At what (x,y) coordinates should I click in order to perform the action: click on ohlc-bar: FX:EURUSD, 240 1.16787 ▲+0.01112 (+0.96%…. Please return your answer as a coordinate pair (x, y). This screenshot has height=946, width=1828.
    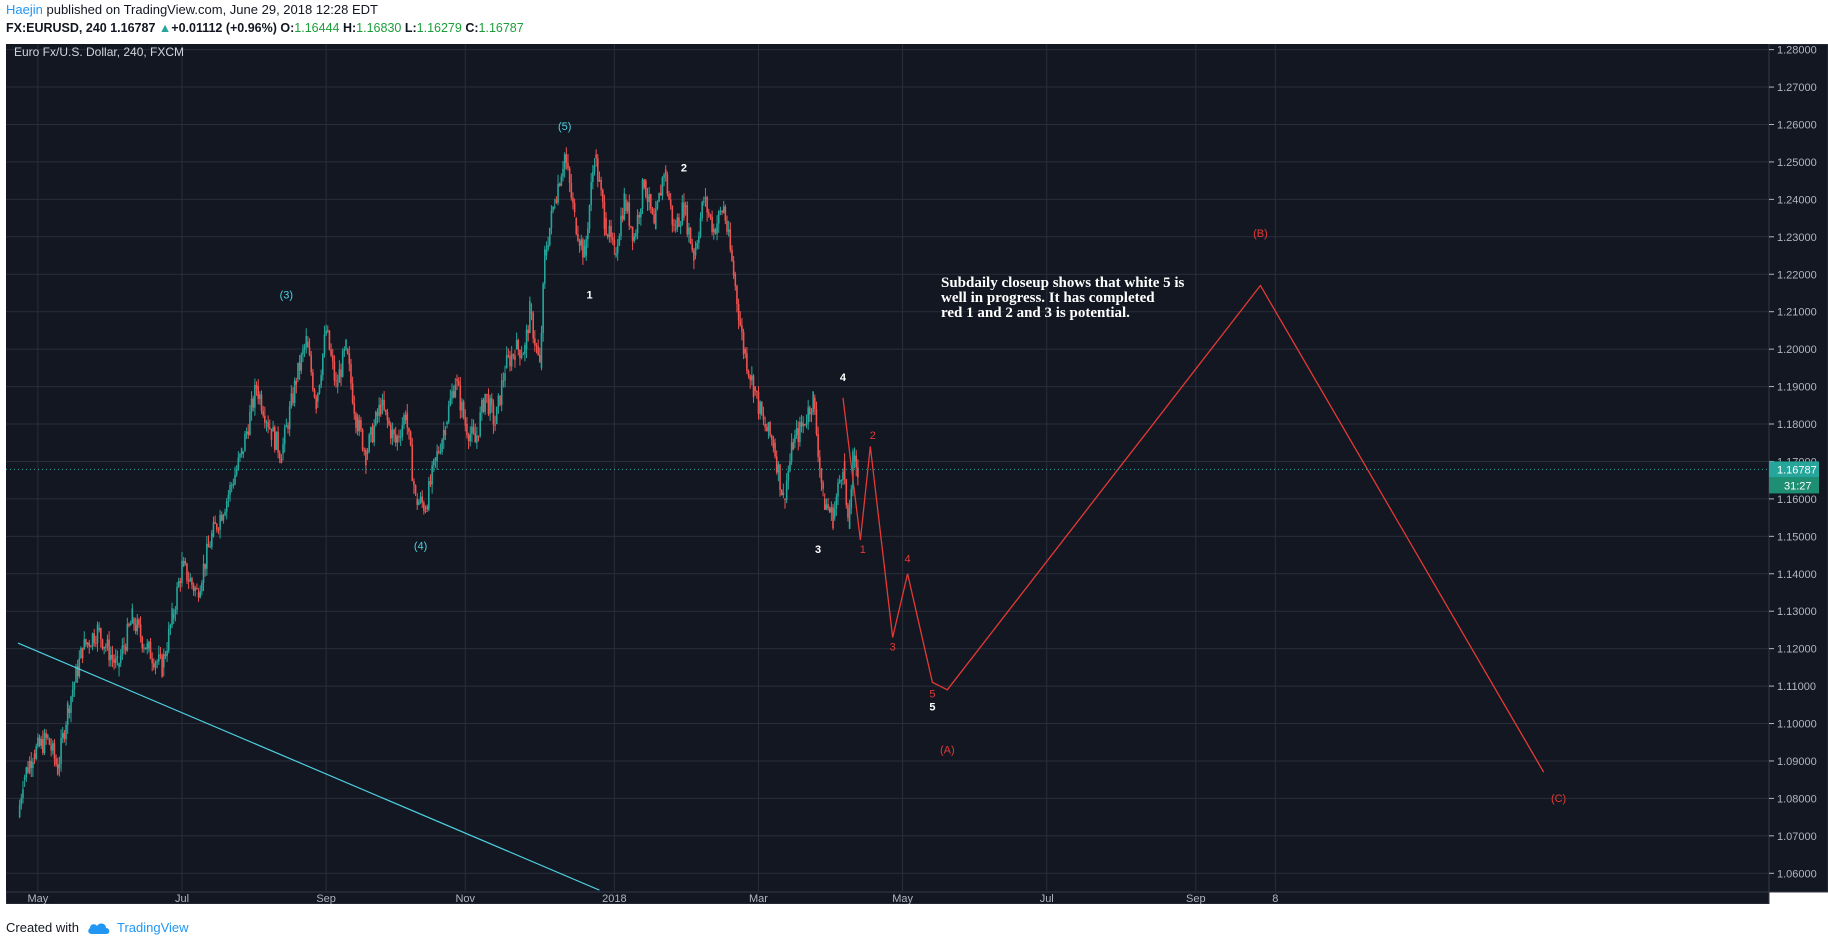
    Looking at the image, I should click on (265, 28).